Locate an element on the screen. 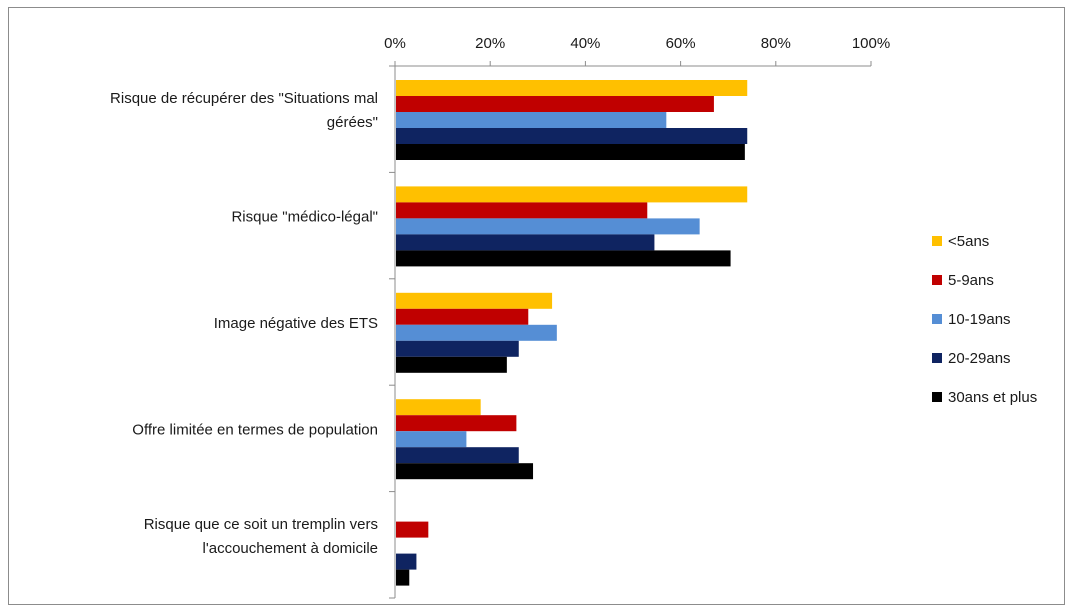 This screenshot has width=1071, height=610. legend-label: 20-29ans is located at coordinates (979, 358).